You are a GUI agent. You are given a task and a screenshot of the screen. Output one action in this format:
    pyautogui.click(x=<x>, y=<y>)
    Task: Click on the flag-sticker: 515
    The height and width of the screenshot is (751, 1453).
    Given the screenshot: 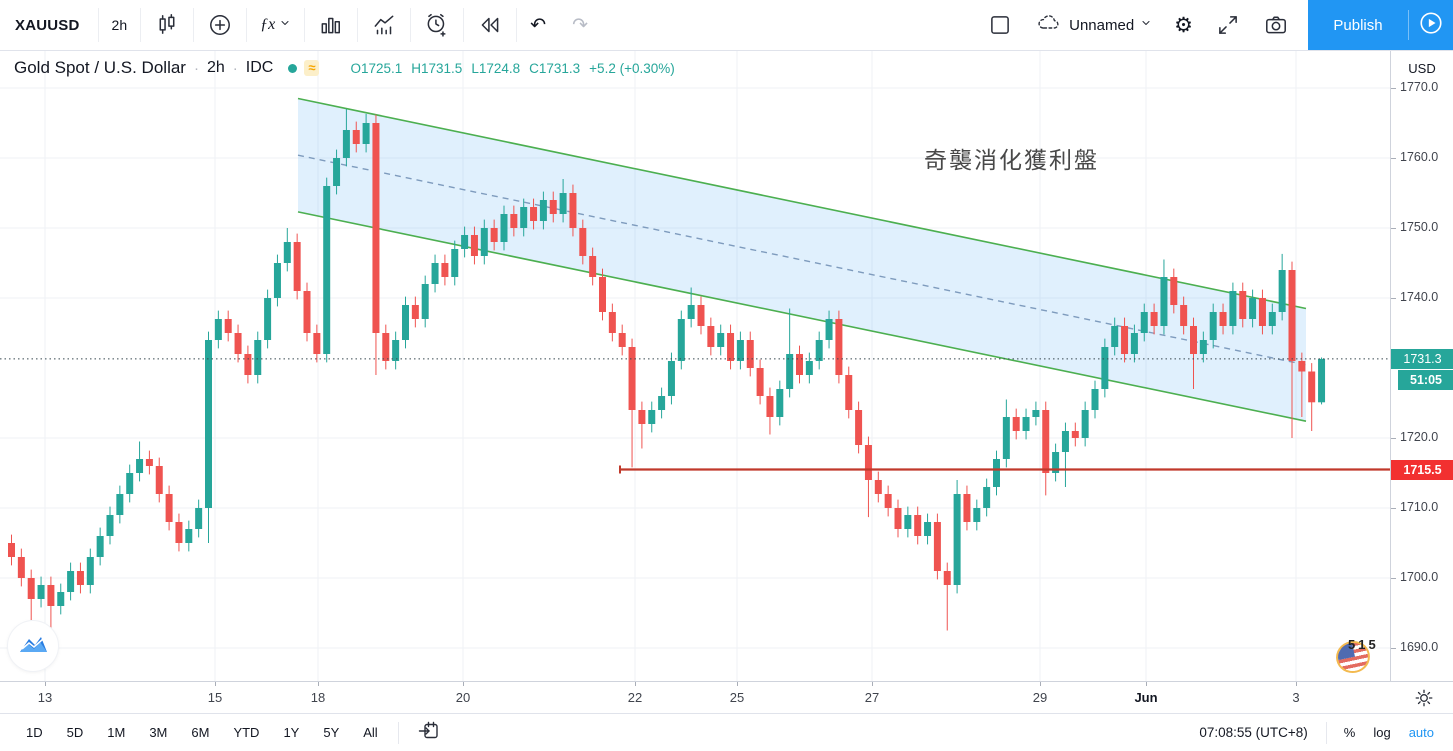 What is the action you would take?
    pyautogui.click(x=1356, y=657)
    